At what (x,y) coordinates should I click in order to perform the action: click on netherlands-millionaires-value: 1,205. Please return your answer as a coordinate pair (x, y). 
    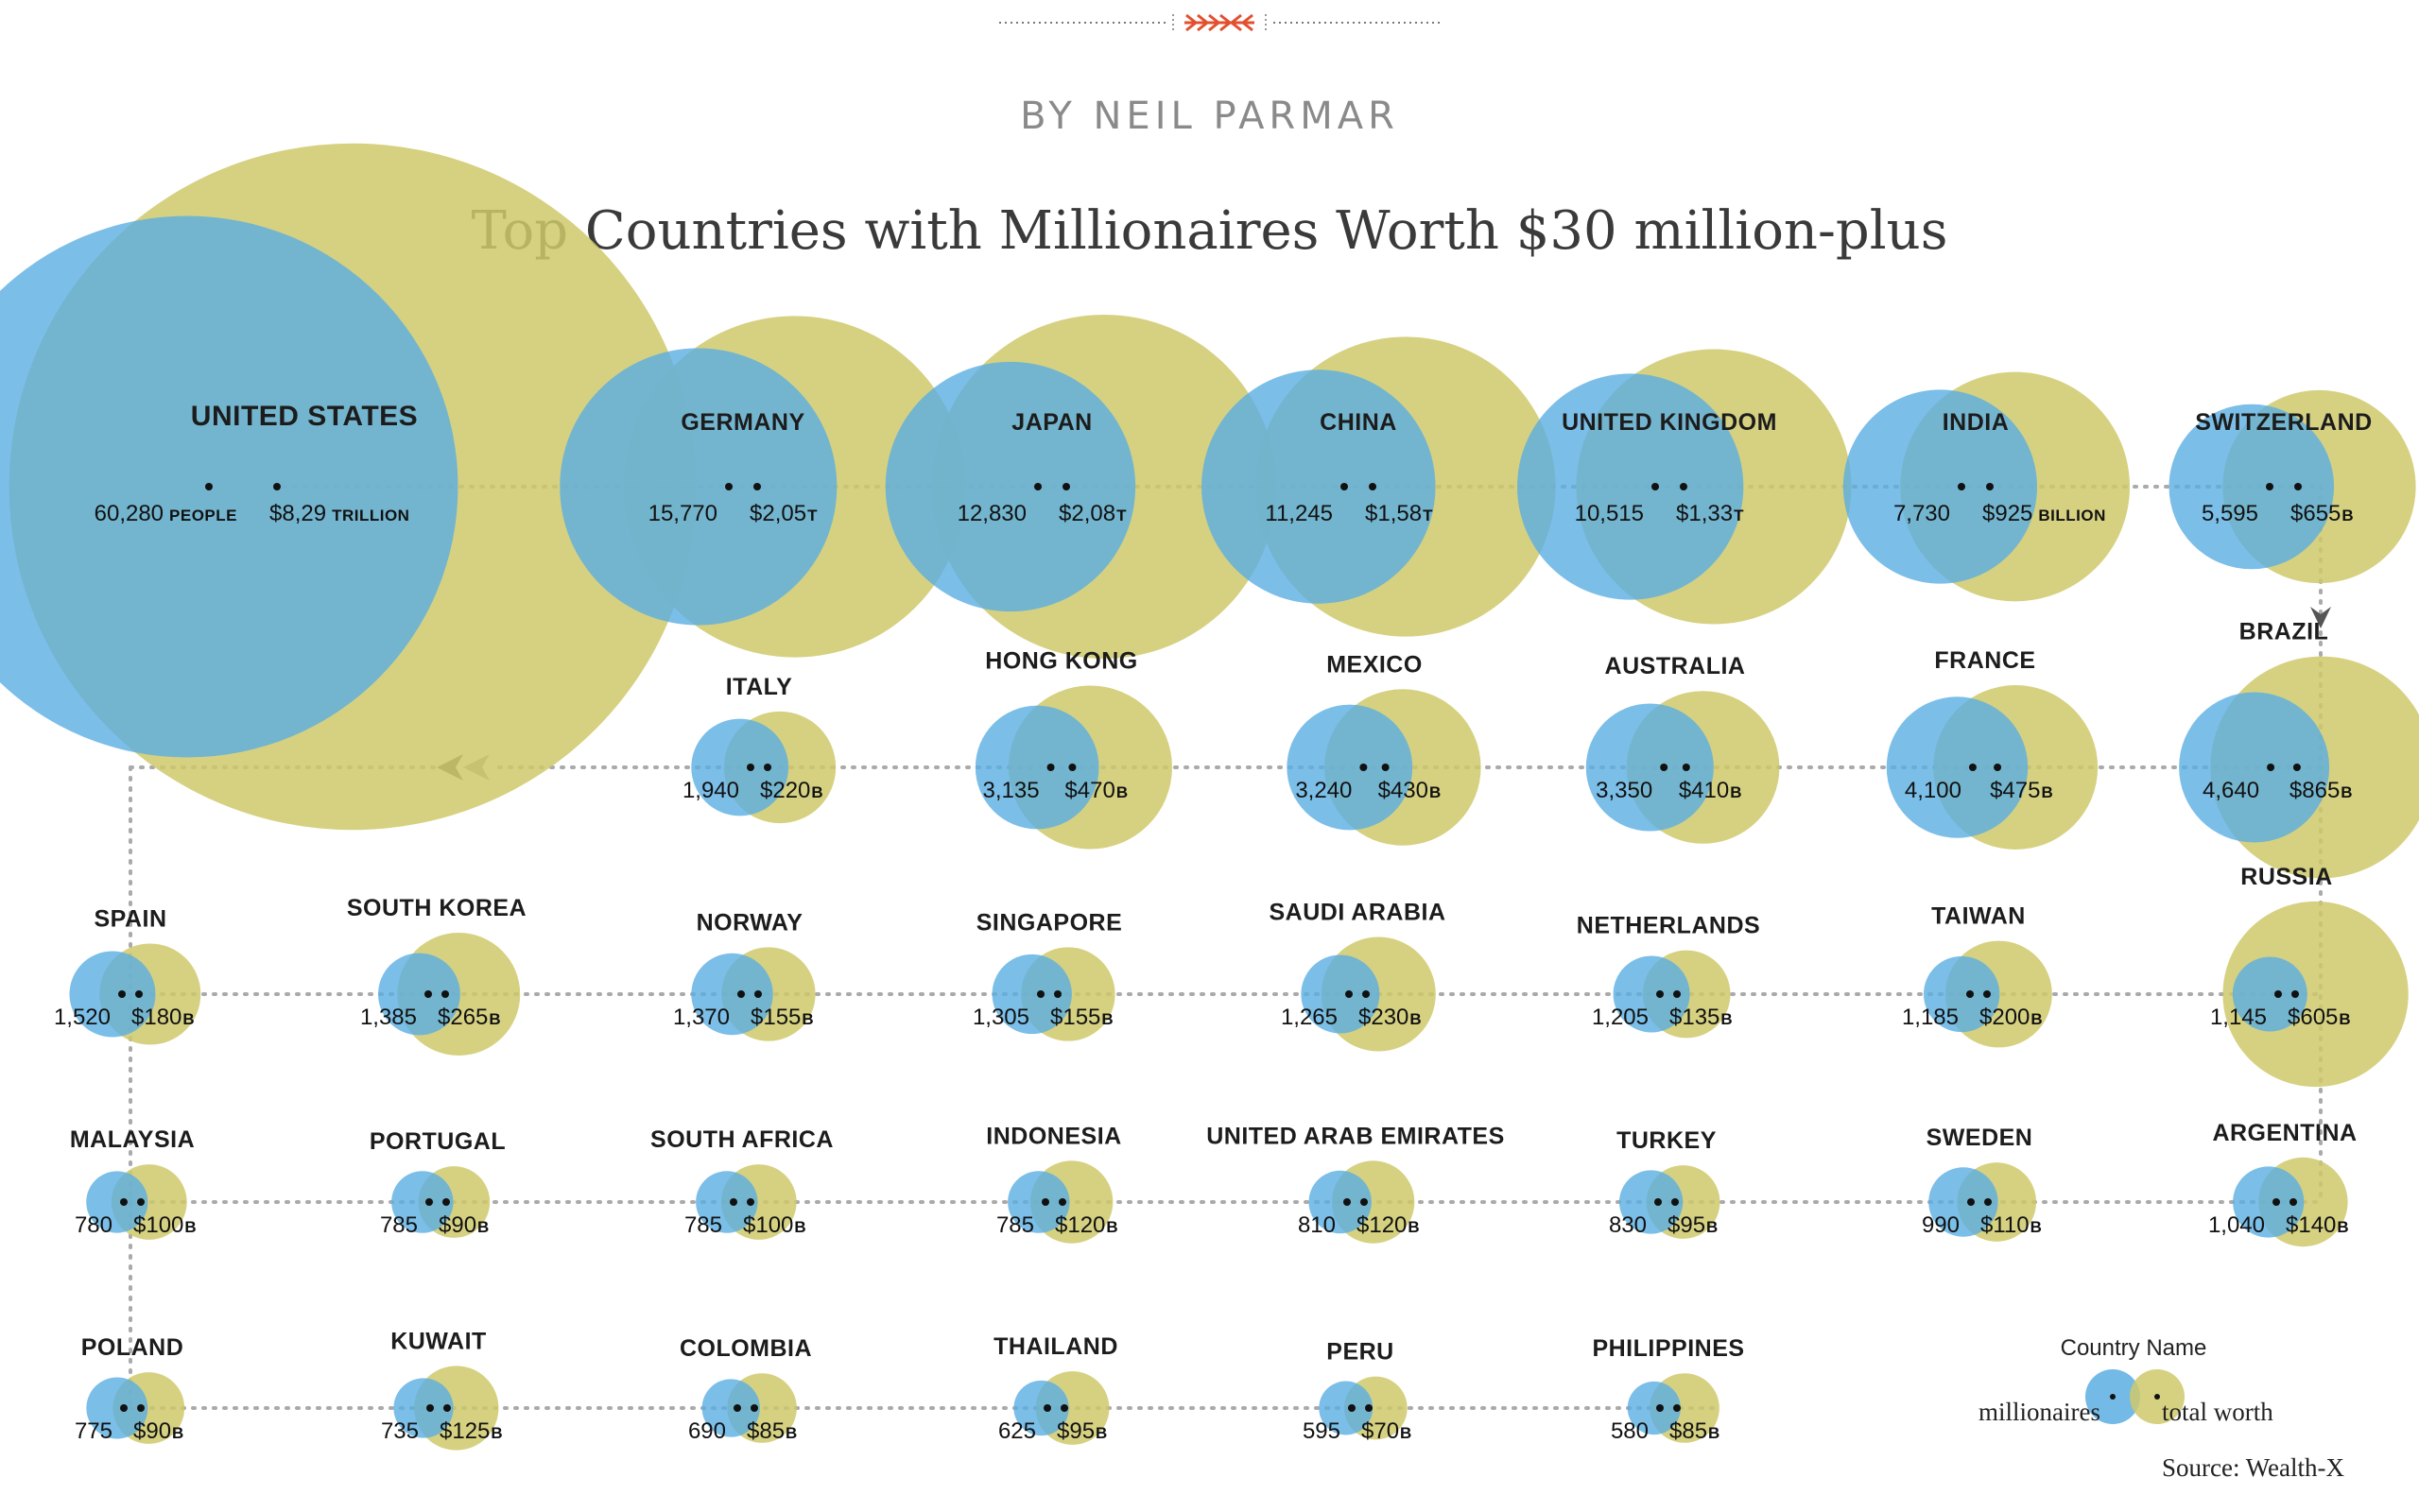
    Looking at the image, I should click on (1621, 1017).